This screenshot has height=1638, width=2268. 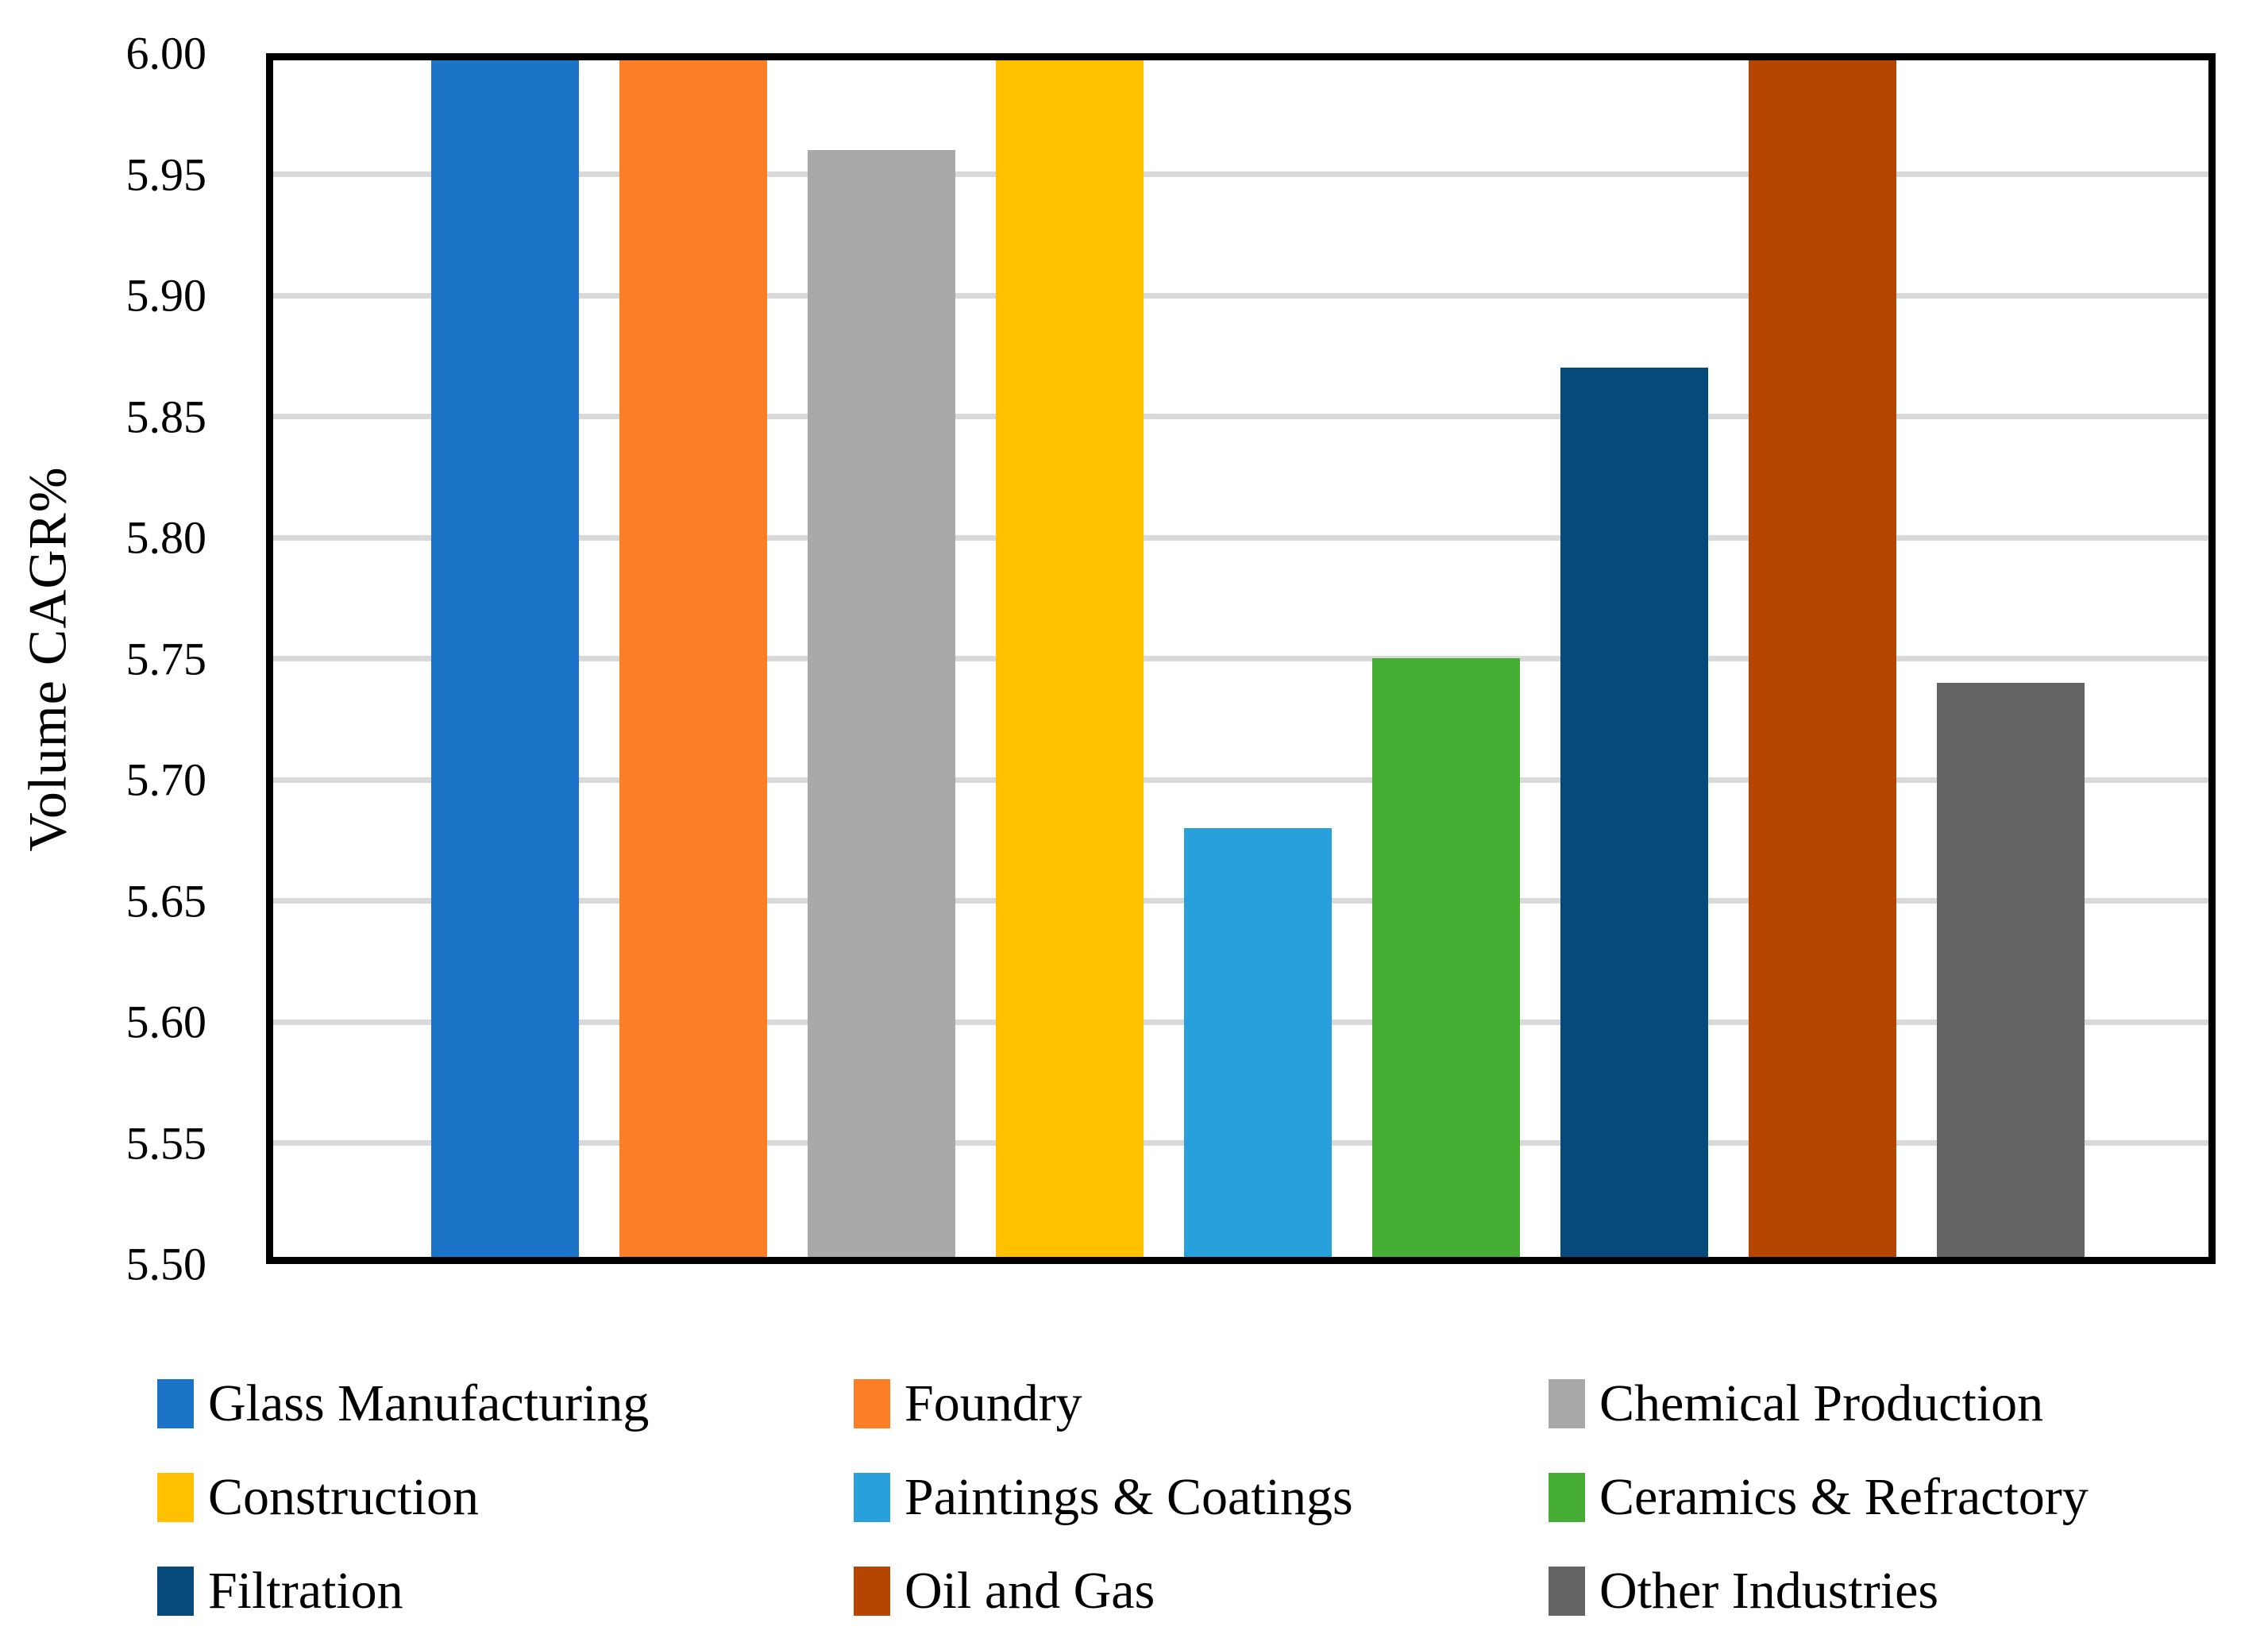 I want to click on legend-item-chemical-production: Chemical Production, so click(x=1893, y=1404).